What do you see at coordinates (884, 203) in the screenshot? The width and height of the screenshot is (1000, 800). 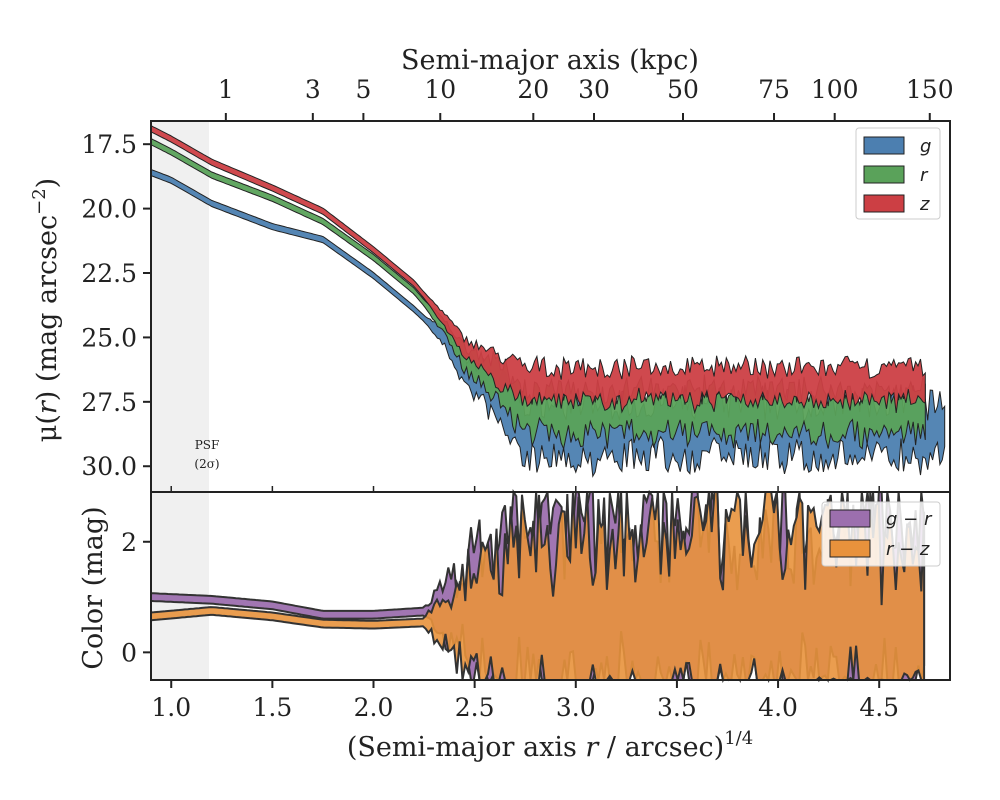 I see `legend-swatch-z` at bounding box center [884, 203].